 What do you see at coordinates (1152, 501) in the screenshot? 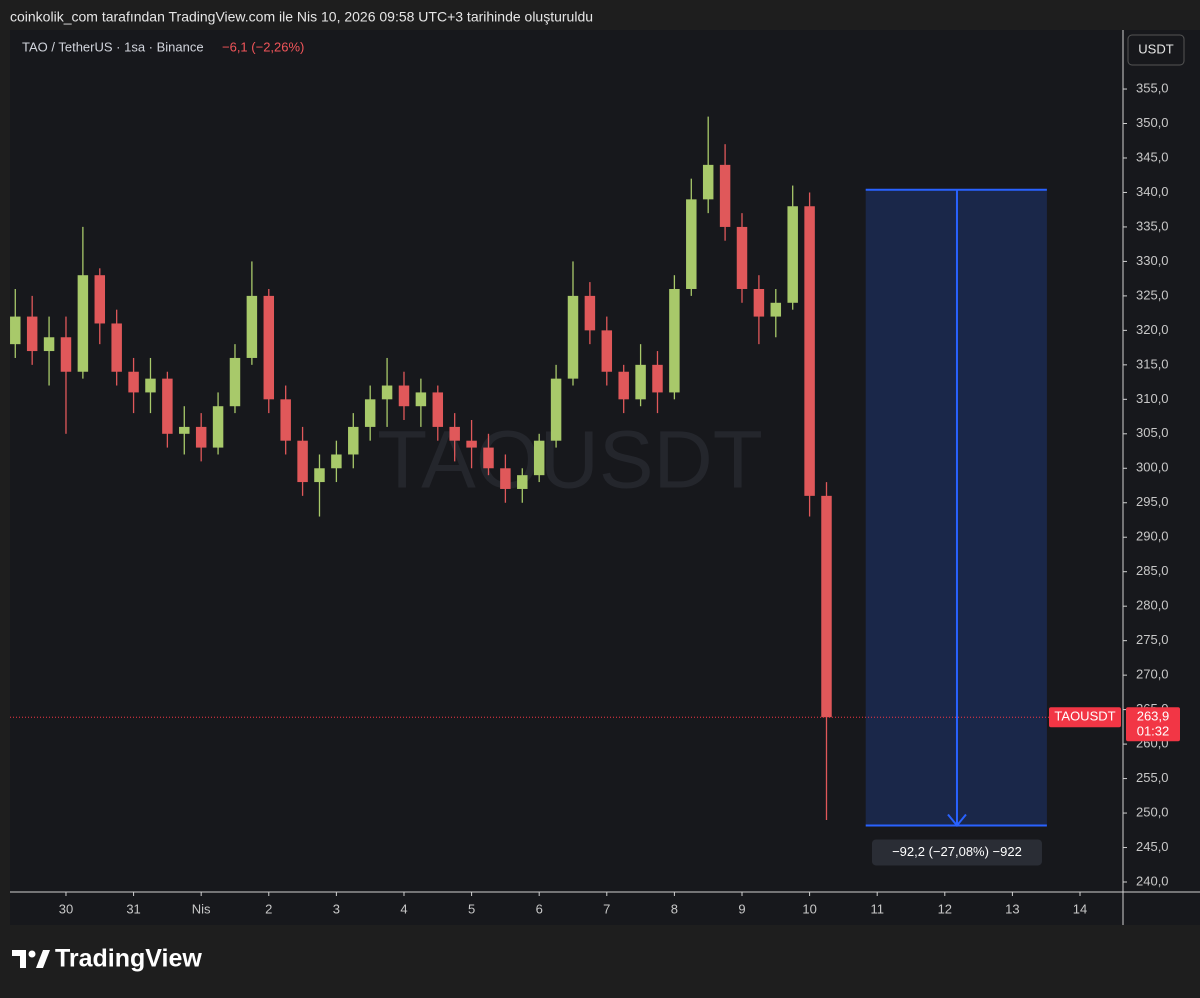
I see `y-tick-label: 295,0` at bounding box center [1152, 501].